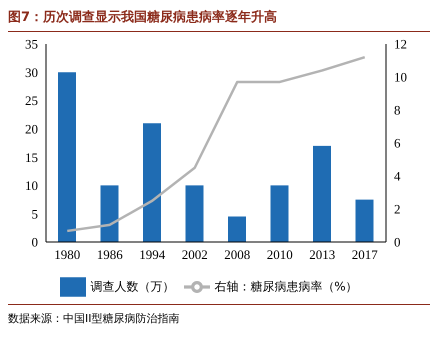  I want to click on y2-tick-label: 12, so click(400, 44).